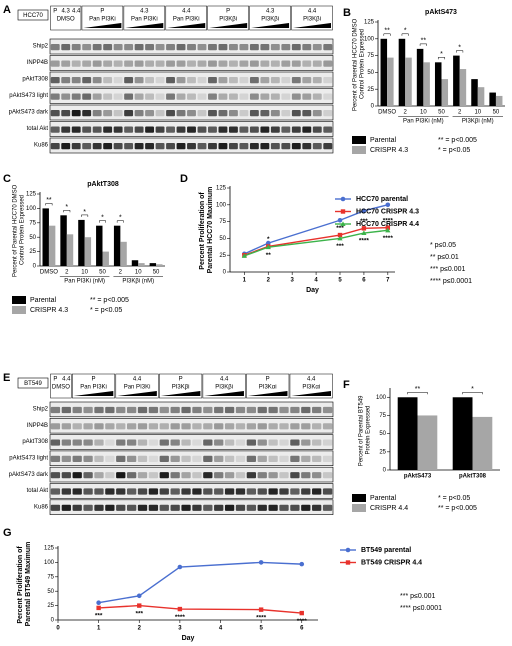 This screenshot has height=646, width=512. I want to click on dose-wedge, so click(137, 393).